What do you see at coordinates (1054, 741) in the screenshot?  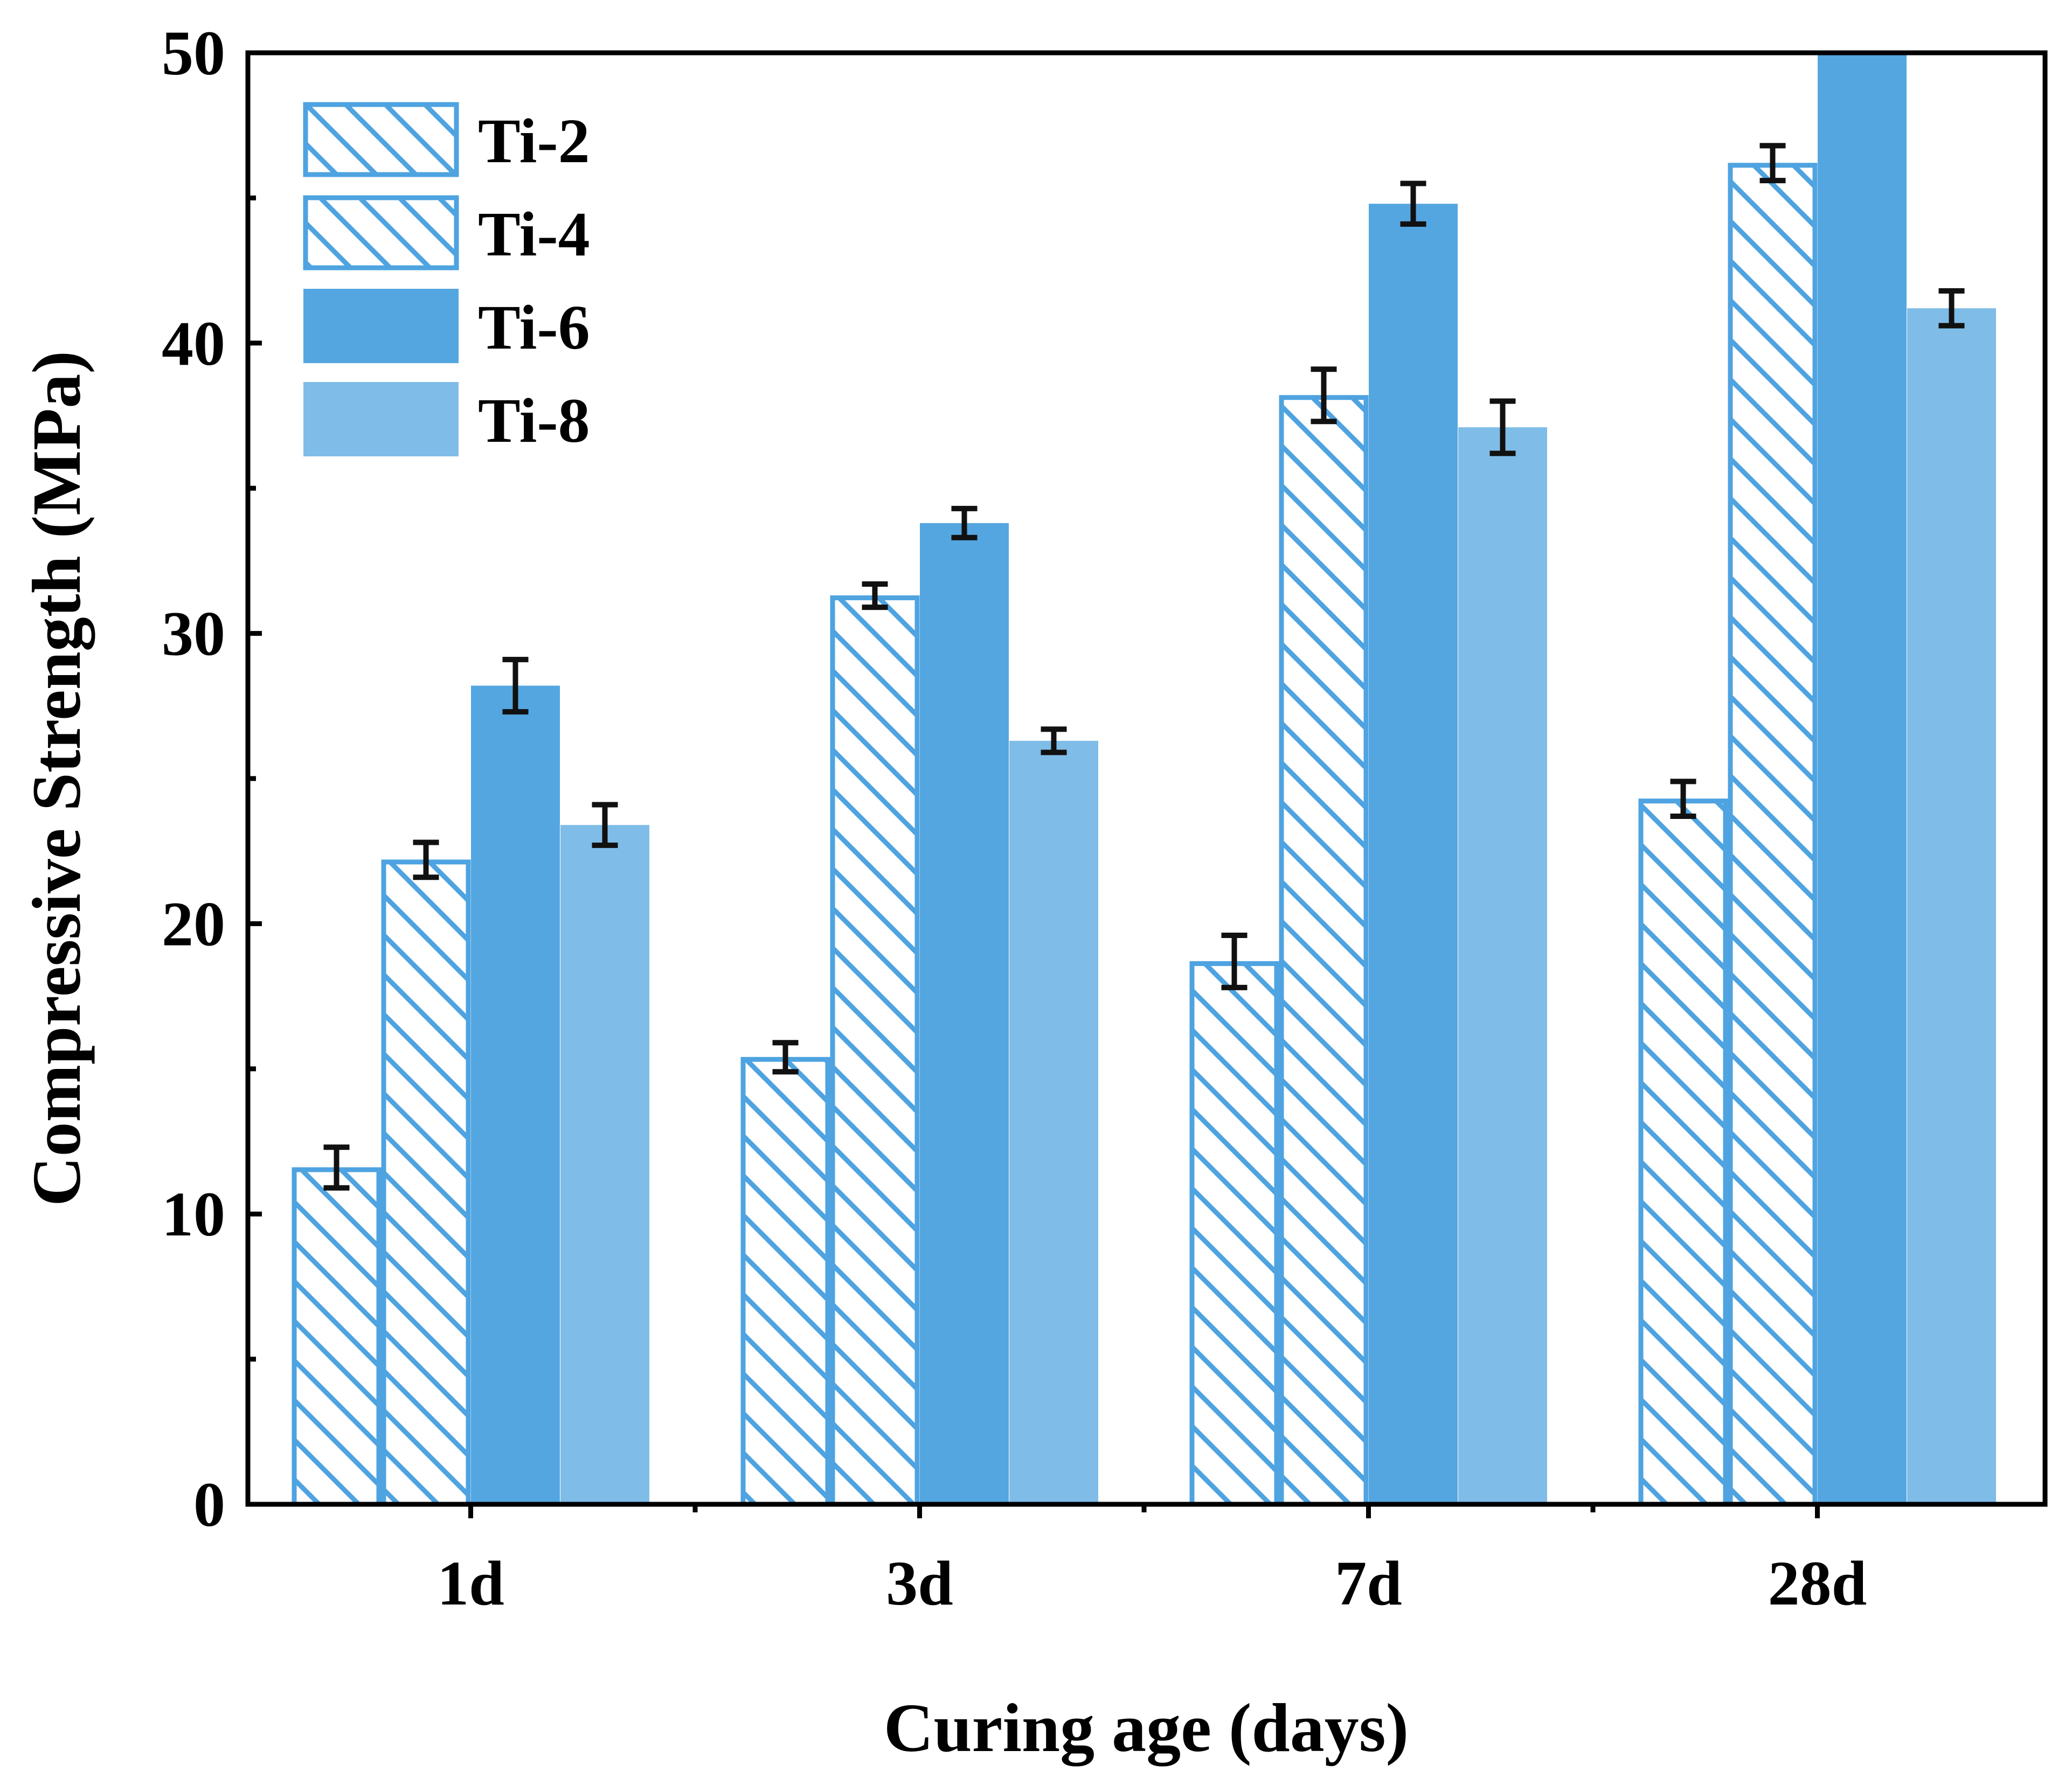 I see `error-bar-ti-8-3d` at bounding box center [1054, 741].